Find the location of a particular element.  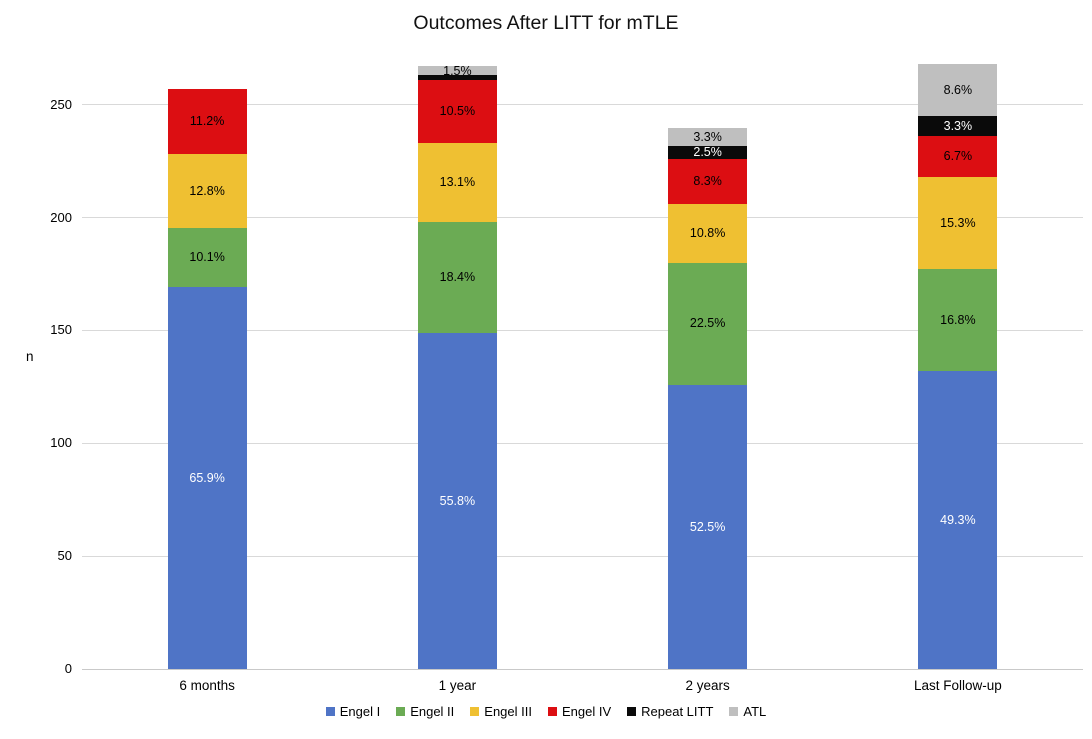

segment-repeat-litt: 2.5% is located at coordinates (708, 152).